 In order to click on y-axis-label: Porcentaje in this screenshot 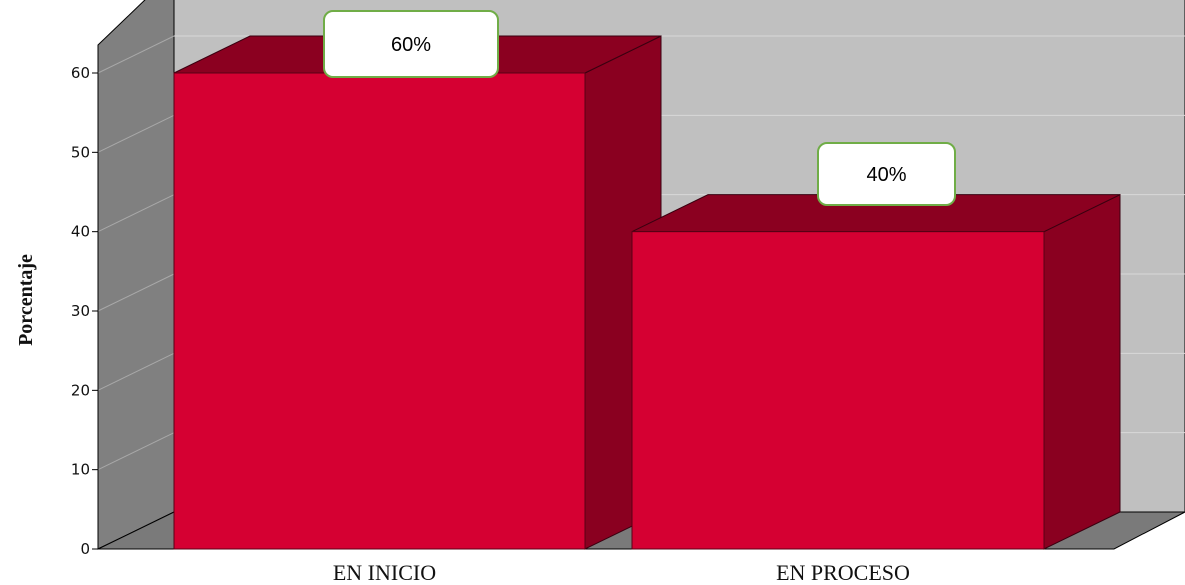, I will do `click(26, 300)`.